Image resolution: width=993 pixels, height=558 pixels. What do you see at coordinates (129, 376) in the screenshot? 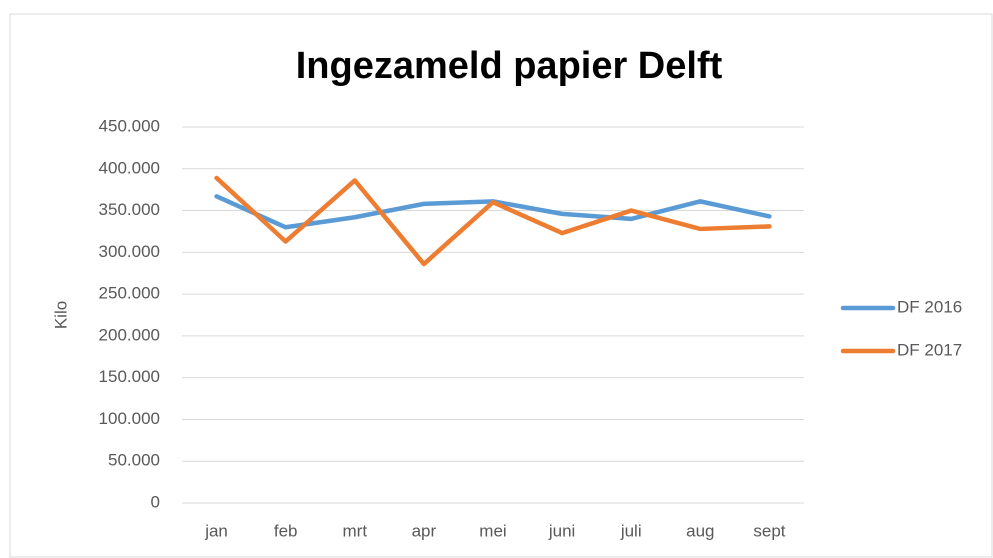
I see `y-tick-label: 150.000` at bounding box center [129, 376].